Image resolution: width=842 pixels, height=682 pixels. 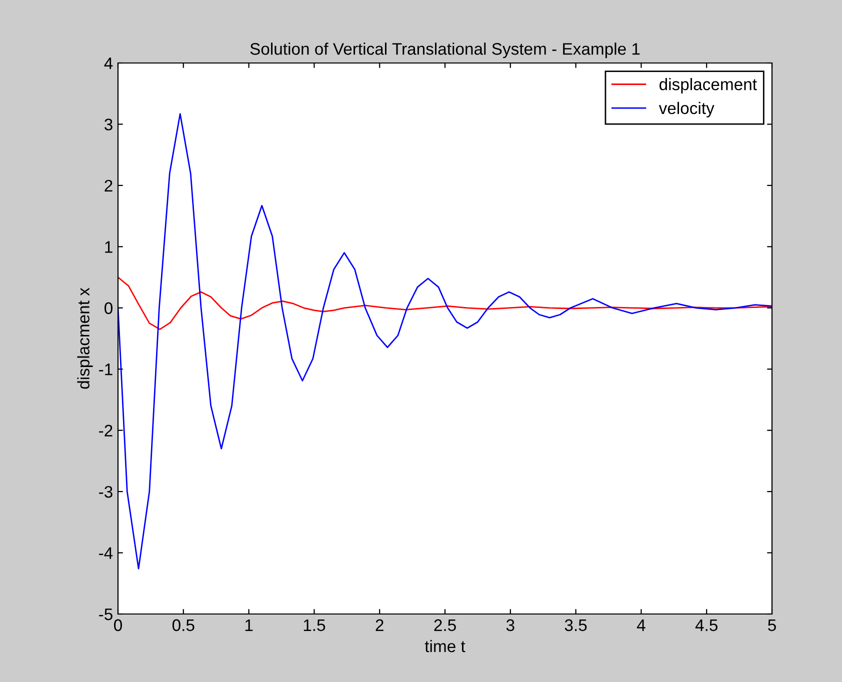 What do you see at coordinates (105, 492) in the screenshot?
I see `y-tick-label: -3` at bounding box center [105, 492].